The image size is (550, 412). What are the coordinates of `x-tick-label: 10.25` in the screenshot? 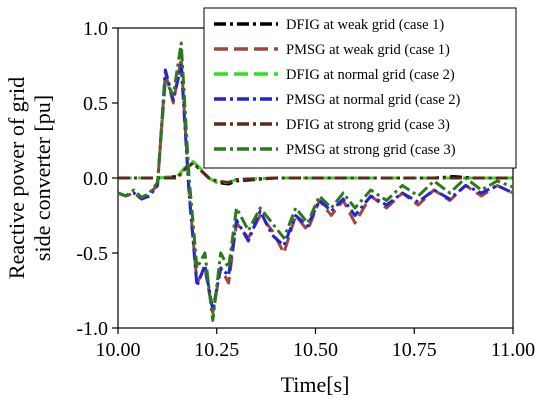 It's located at (216, 350).